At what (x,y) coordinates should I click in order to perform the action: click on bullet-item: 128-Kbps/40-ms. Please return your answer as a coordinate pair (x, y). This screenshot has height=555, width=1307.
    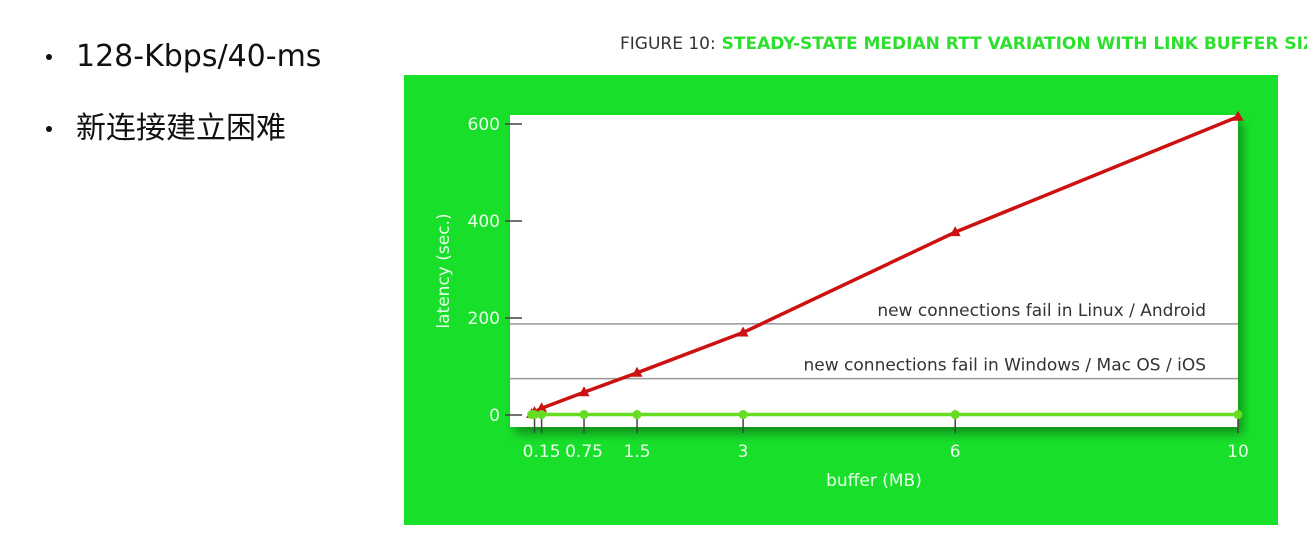
    Looking at the image, I should click on (180, 57).